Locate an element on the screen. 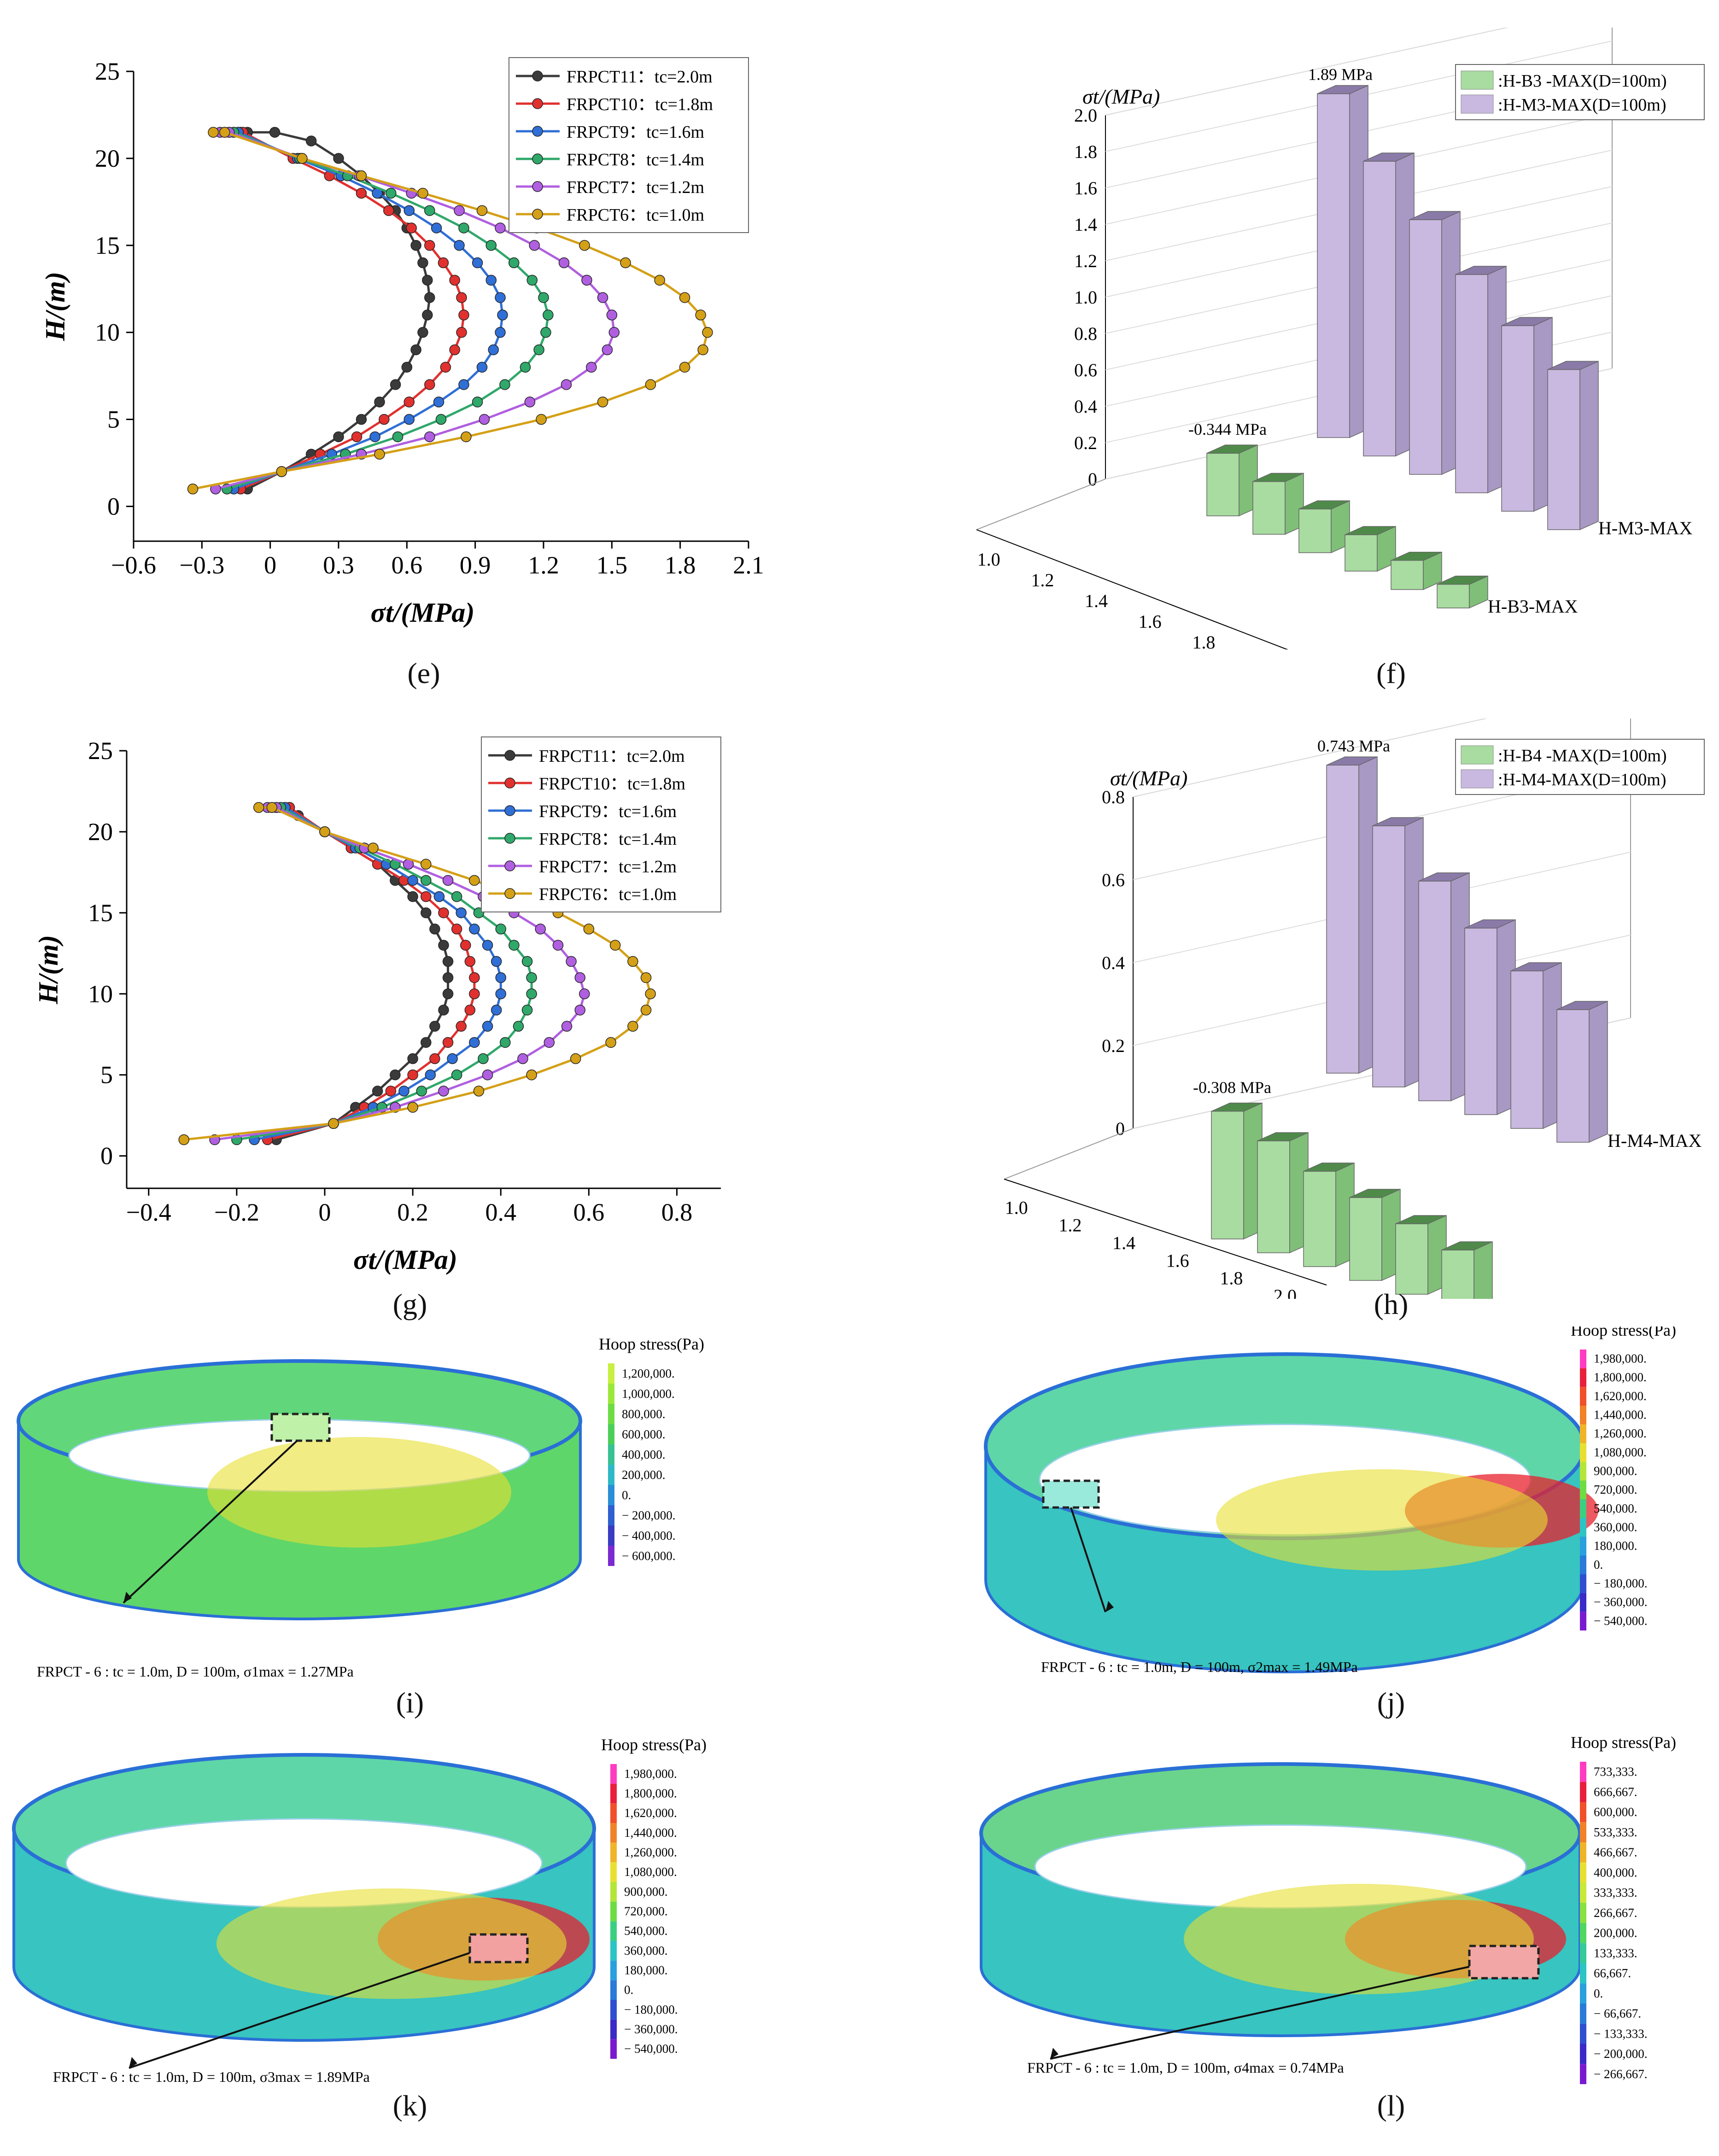 The height and width of the screenshot is (2156, 1719). y-tick-label: 10 is located at coordinates (108, 332).